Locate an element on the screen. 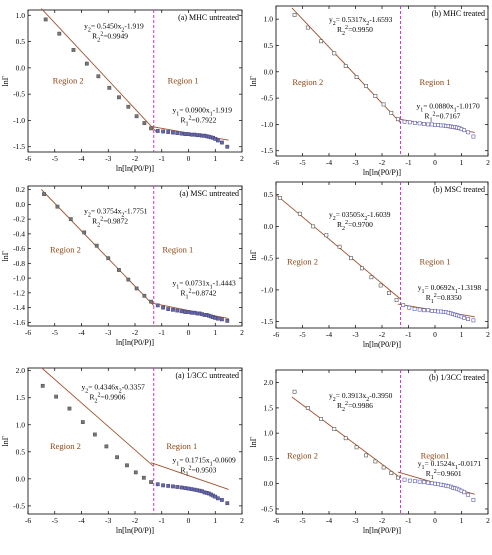 This screenshot has width=492, height=555. equation-1-line1: y2= 0.5317x2-1.6593 is located at coordinates (361, 21).